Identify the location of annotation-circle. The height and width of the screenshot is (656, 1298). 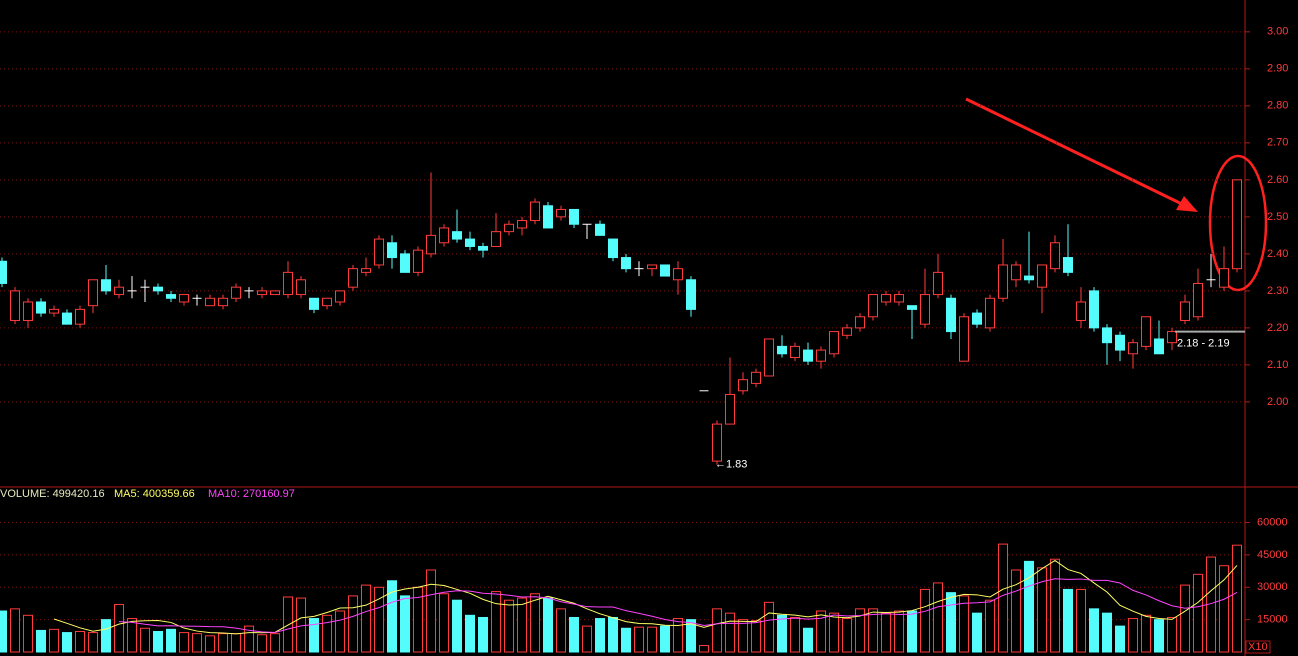
(1238, 223).